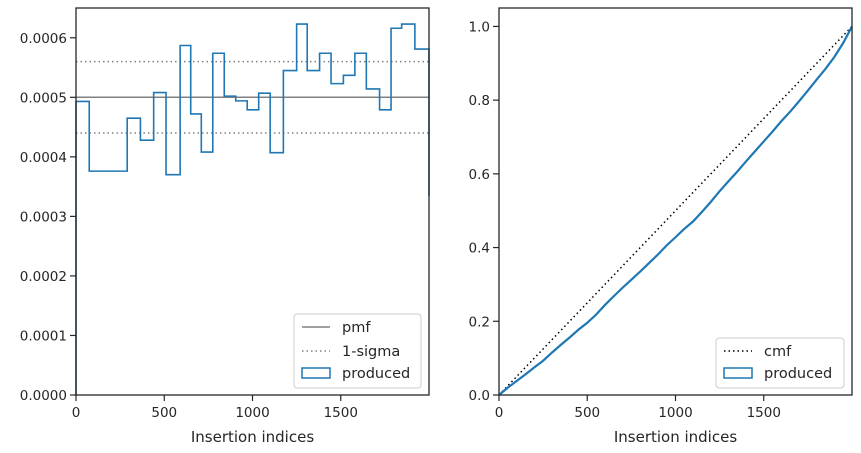 The image size is (861, 453). What do you see at coordinates (479, 249) in the screenshot?
I see `right-y-tick-label: 0.4` at bounding box center [479, 249].